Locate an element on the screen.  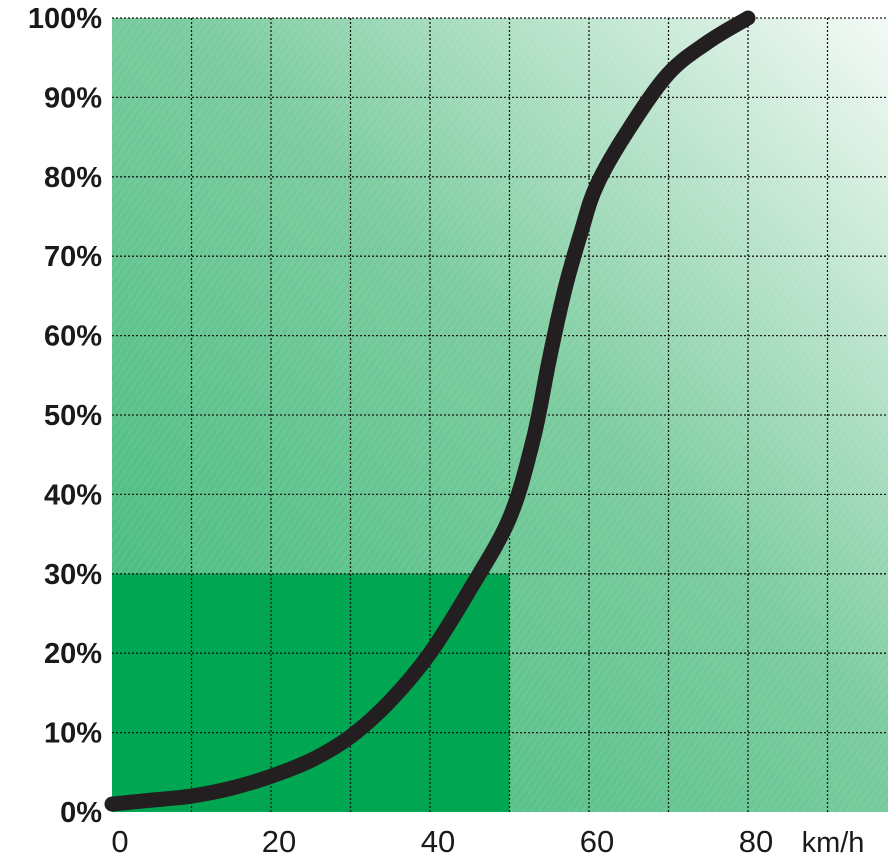
x-axis-tick-labels: 0 20 40 60 80 is located at coordinates (442, 840).